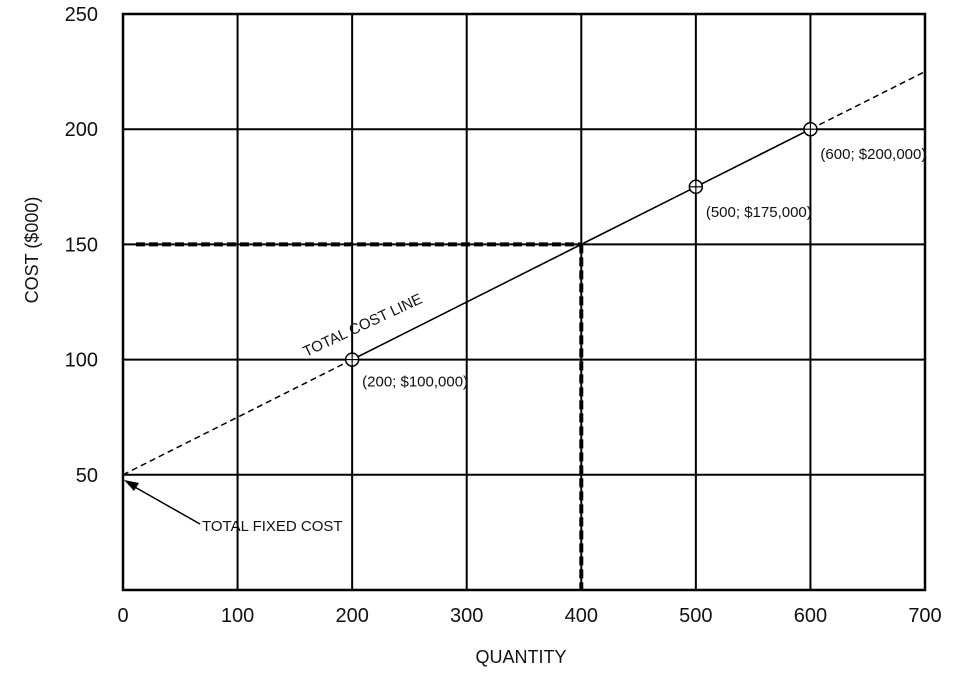 The width and height of the screenshot is (955, 673). Describe the element at coordinates (131, 485) in the screenshot. I see `fixed-cost-arrowhead` at that location.